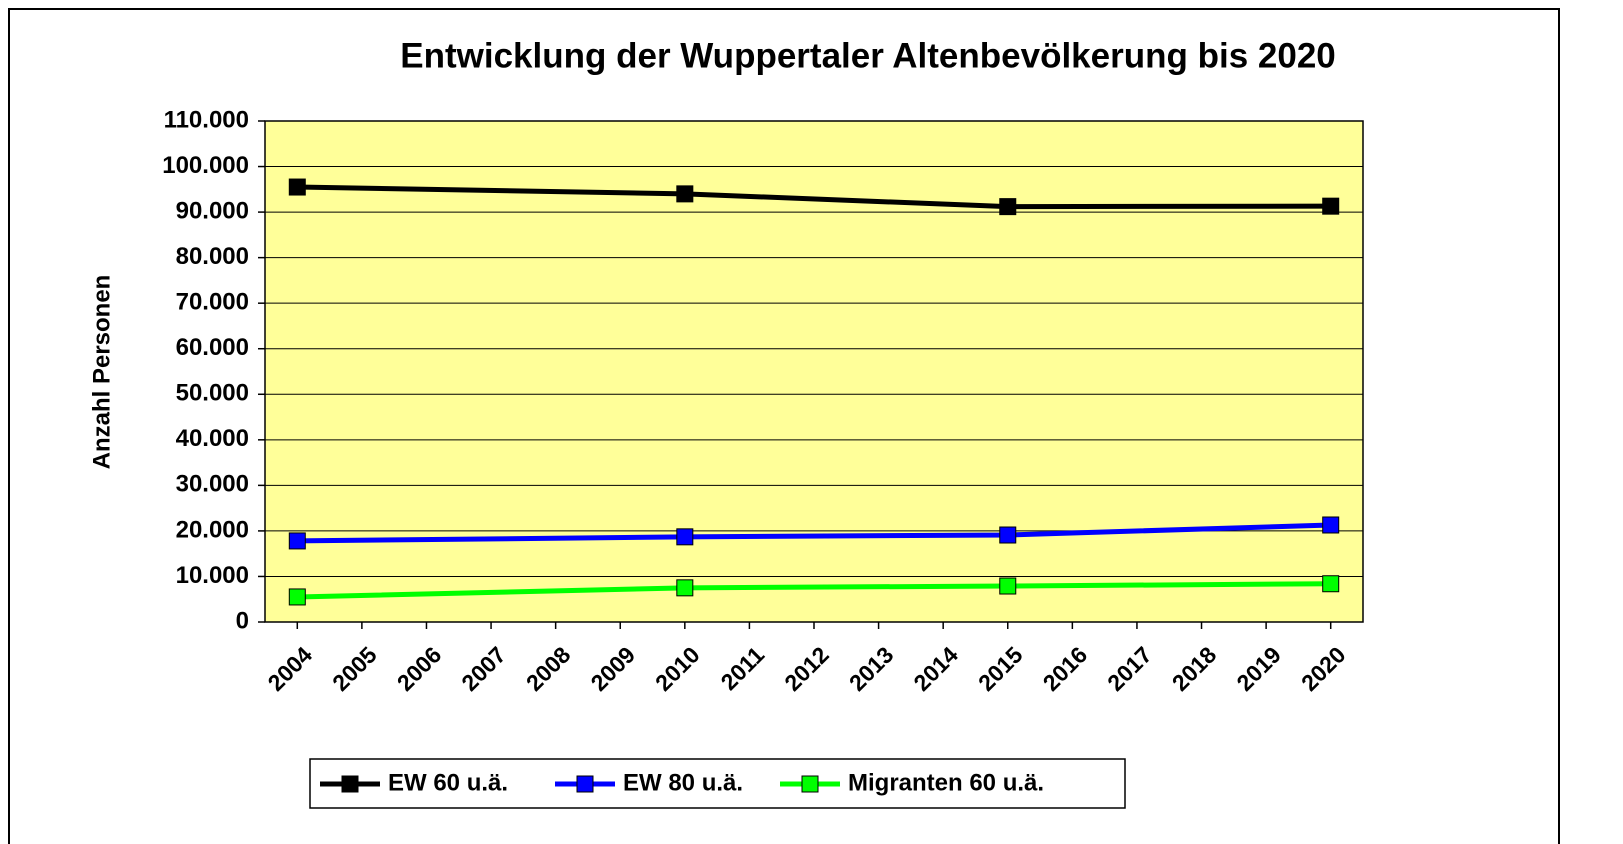  Describe the element at coordinates (448, 782) in the screenshot. I see `legend-label: EW 60 u.ä.` at that location.